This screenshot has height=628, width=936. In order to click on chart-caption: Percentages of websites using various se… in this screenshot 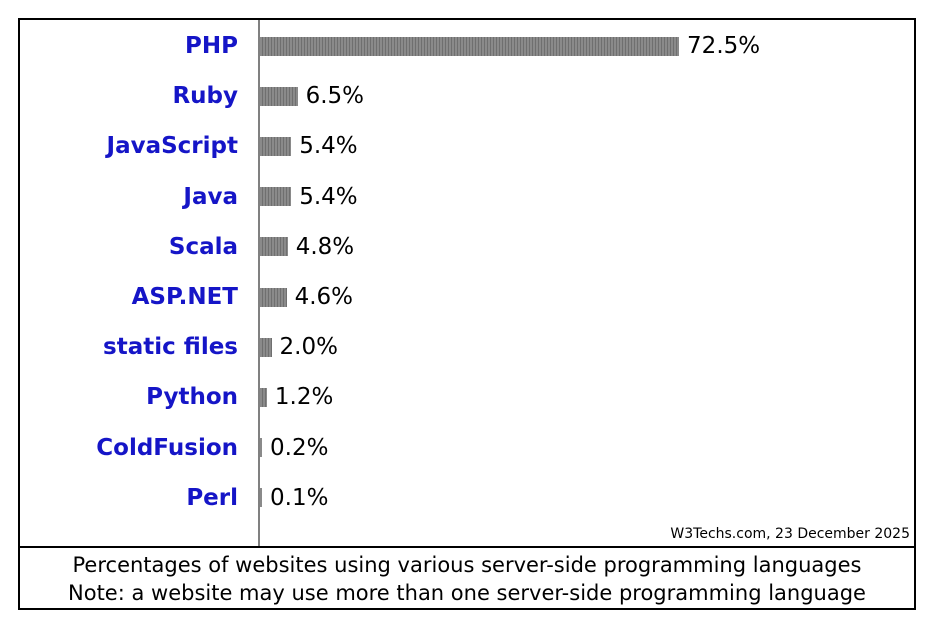, I will do `click(467, 578)`.